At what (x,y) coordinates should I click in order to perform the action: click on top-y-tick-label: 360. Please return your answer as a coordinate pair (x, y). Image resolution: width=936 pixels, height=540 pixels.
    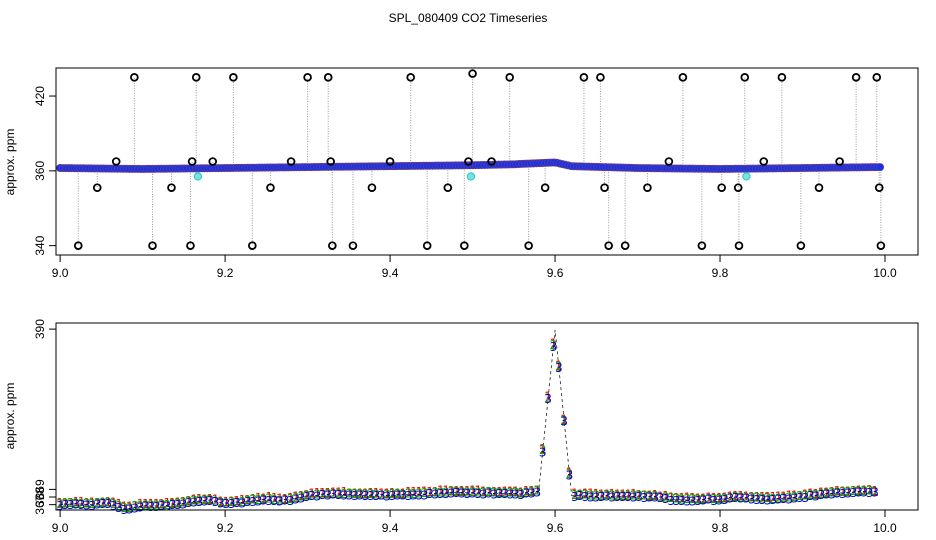
    Looking at the image, I should click on (40, 171).